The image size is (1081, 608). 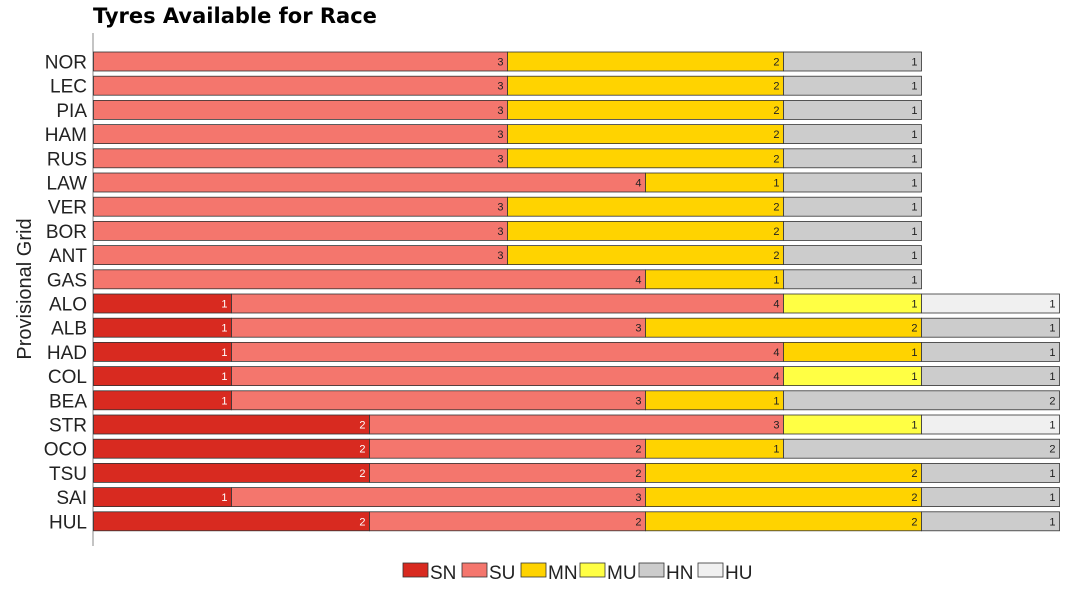 What do you see at coordinates (68, 401) in the screenshot?
I see `y-tick-label: BEA` at bounding box center [68, 401].